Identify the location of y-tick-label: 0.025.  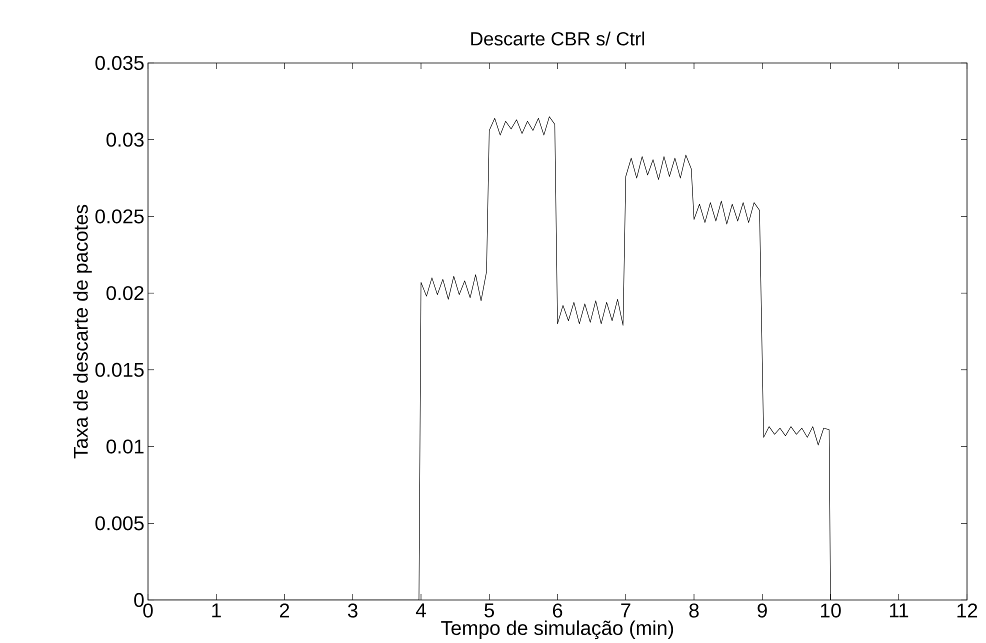
(119, 216).